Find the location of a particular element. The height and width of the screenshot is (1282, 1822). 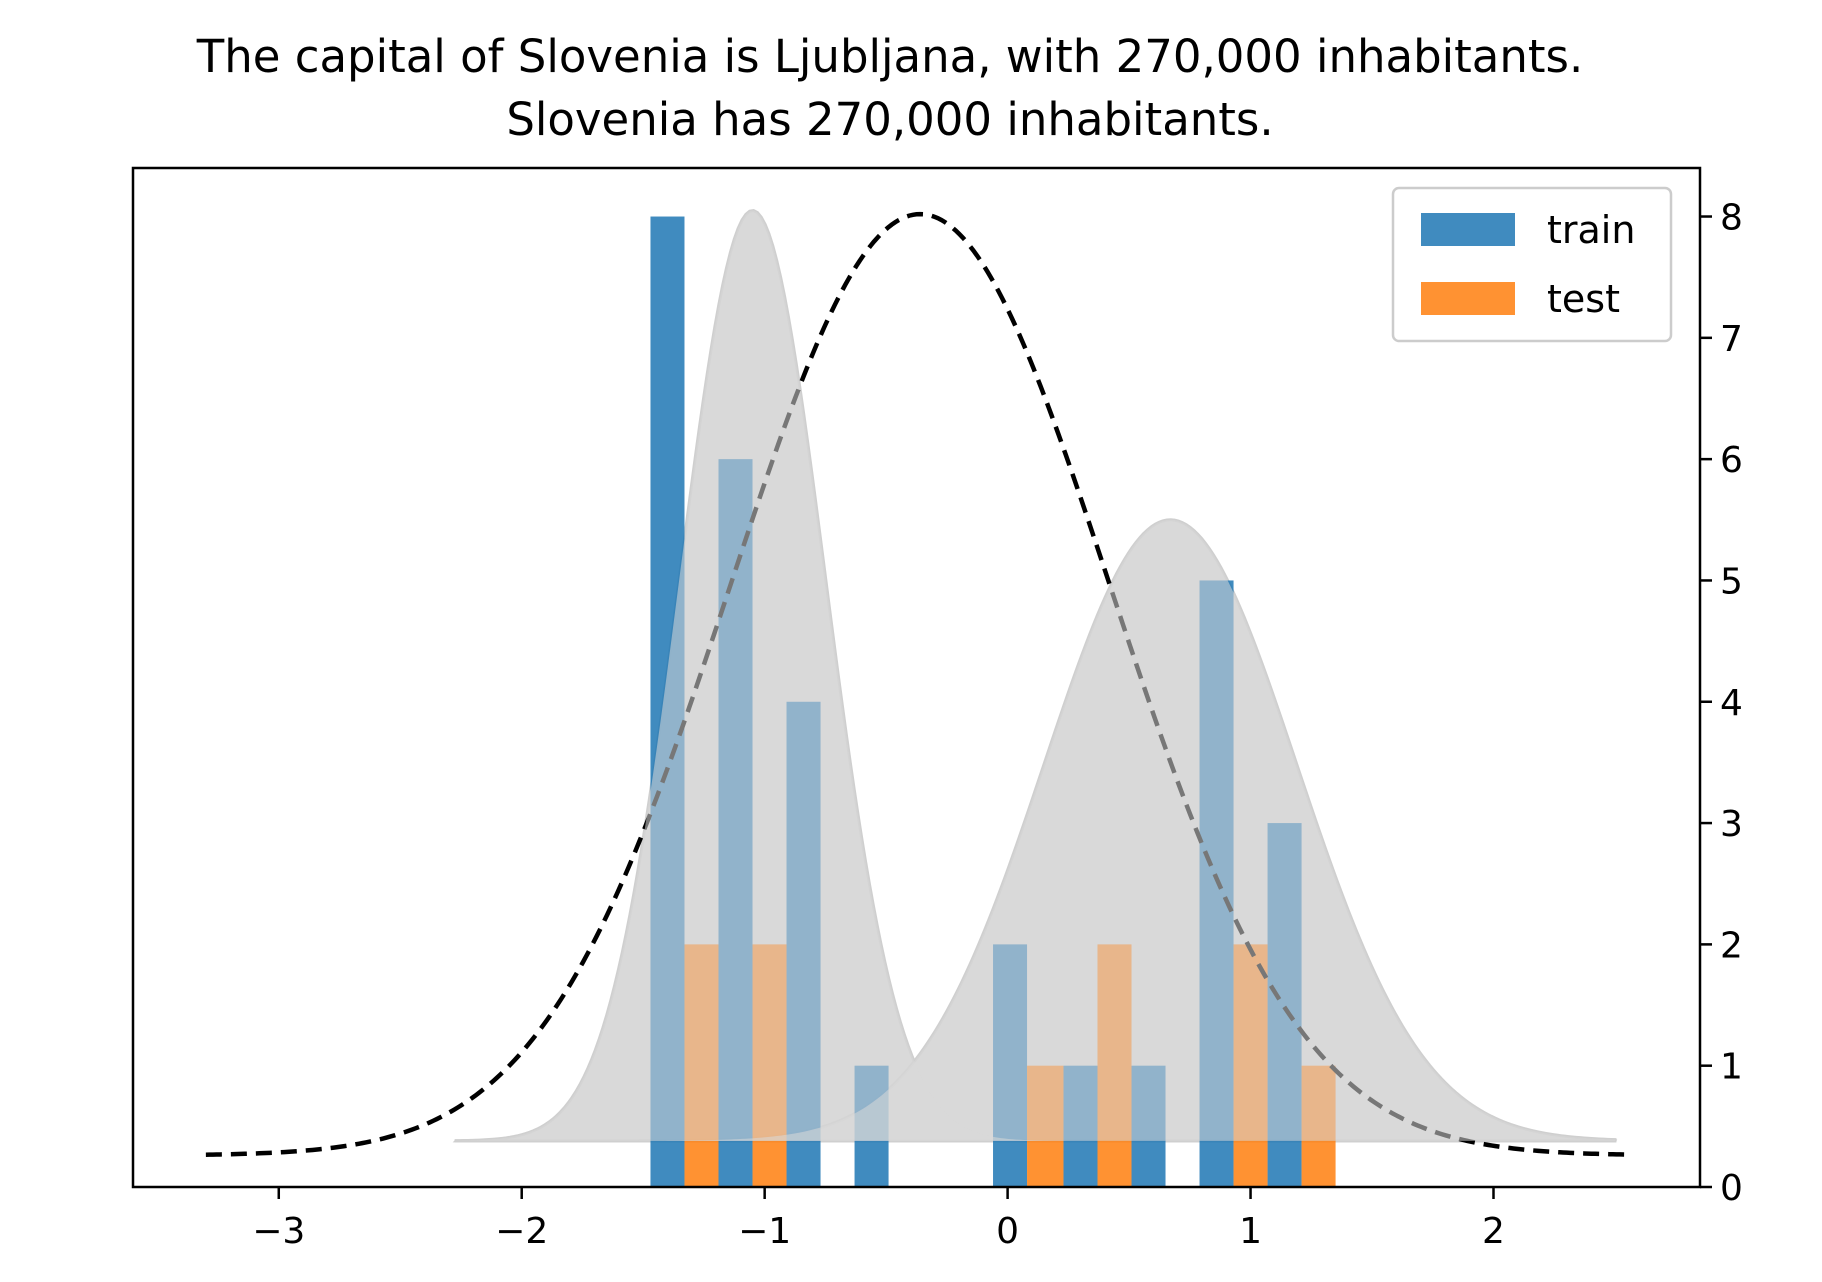

y-tick-label: 5 is located at coordinates (1731, 581).